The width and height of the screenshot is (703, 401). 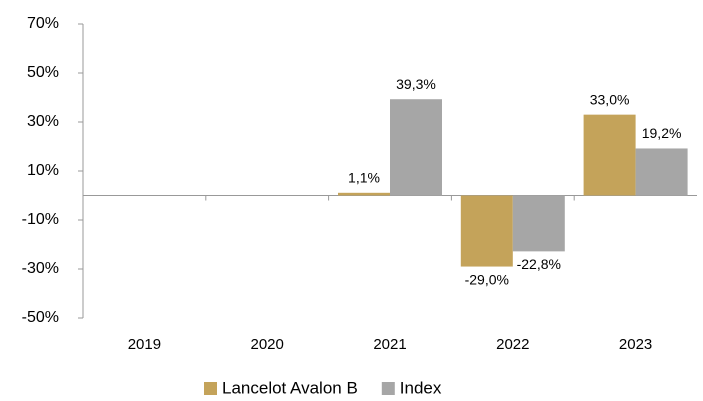 I want to click on y-tick-label: -30%, so click(x=40, y=268).